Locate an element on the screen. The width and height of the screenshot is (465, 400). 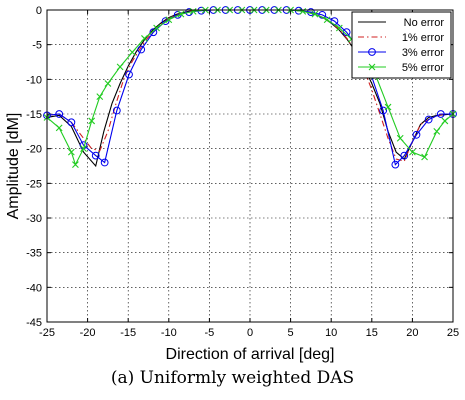
y-tick-label: 0 is located at coordinates (39, 11).